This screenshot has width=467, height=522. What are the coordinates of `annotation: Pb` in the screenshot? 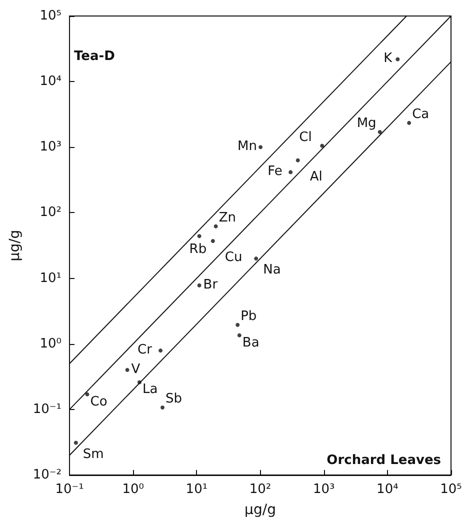 It's located at (248, 316).